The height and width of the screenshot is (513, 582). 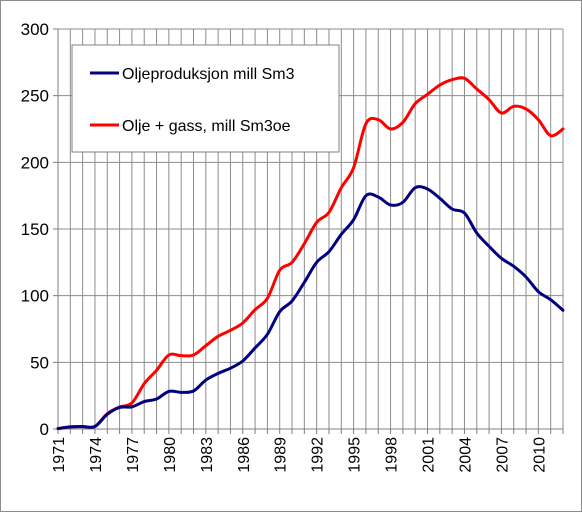 I want to click on x-tick-label: 1989, so click(x=281, y=455).